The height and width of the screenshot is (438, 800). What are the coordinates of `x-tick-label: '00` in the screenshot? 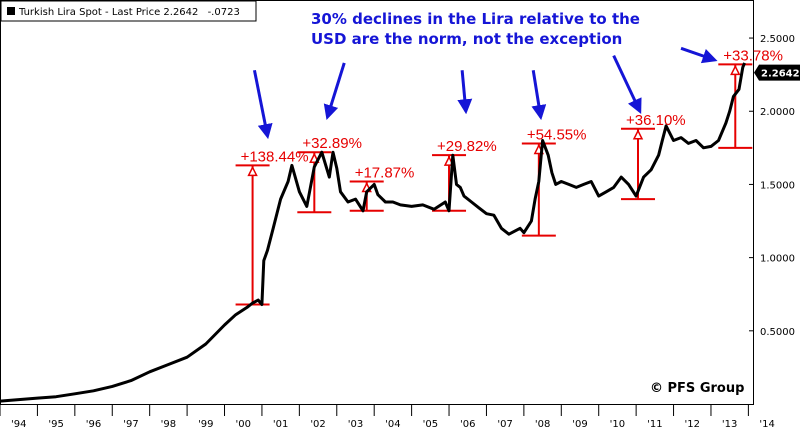 It's located at (242, 424).